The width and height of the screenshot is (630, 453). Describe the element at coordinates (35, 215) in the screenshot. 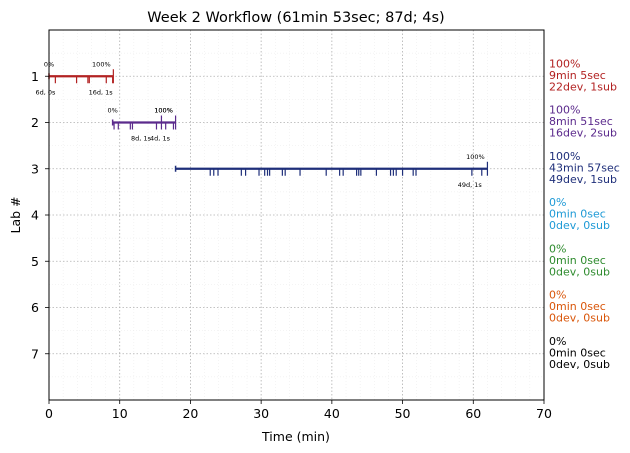

I see `y-tick-label: 4` at that location.